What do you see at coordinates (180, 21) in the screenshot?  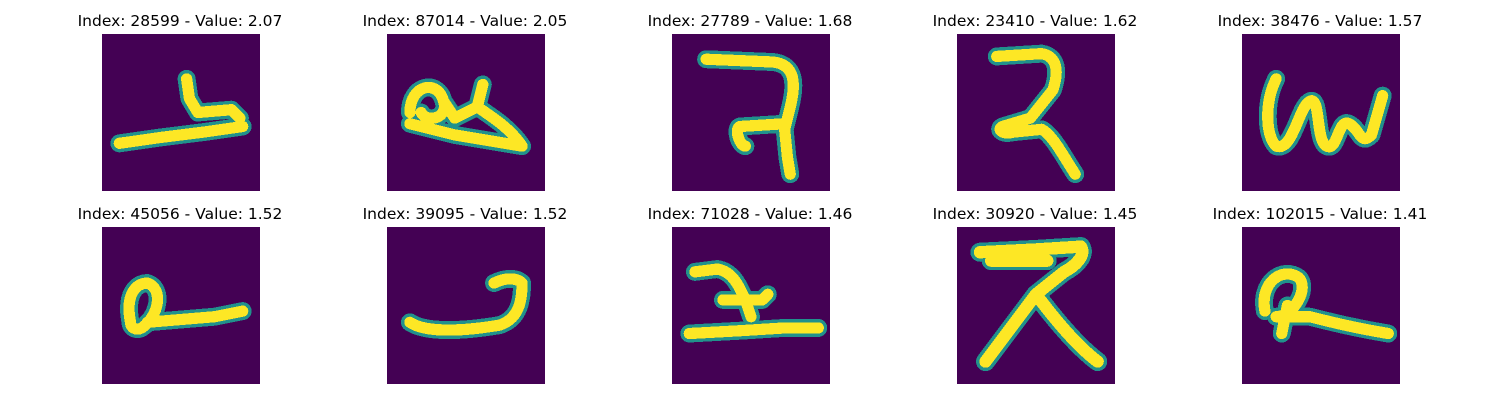 I see `panel-title: Index: 28599 - Value: 2.07` at bounding box center [180, 21].